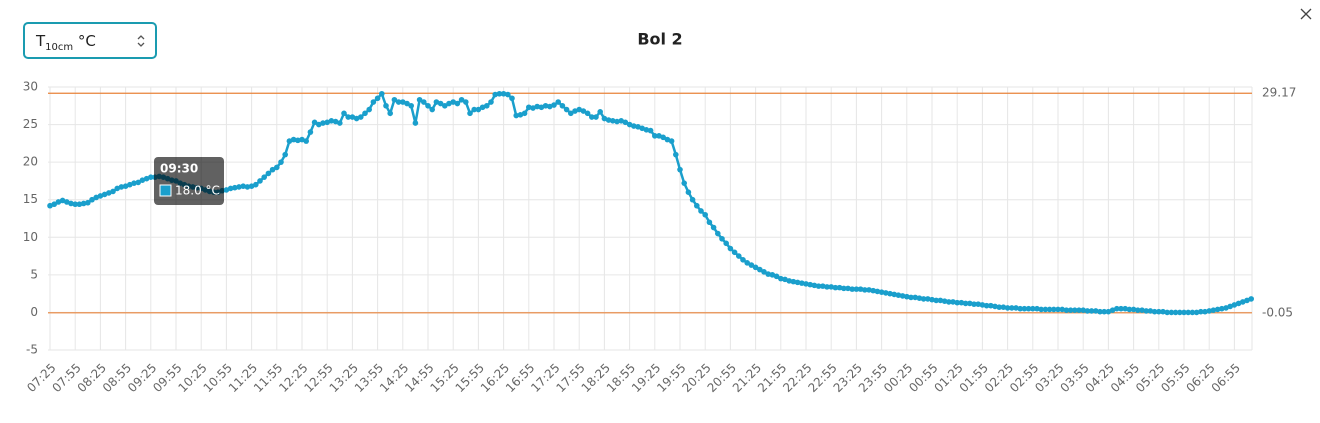  Describe the element at coordinates (1306, 14) in the screenshot. I see `close-button` at that location.